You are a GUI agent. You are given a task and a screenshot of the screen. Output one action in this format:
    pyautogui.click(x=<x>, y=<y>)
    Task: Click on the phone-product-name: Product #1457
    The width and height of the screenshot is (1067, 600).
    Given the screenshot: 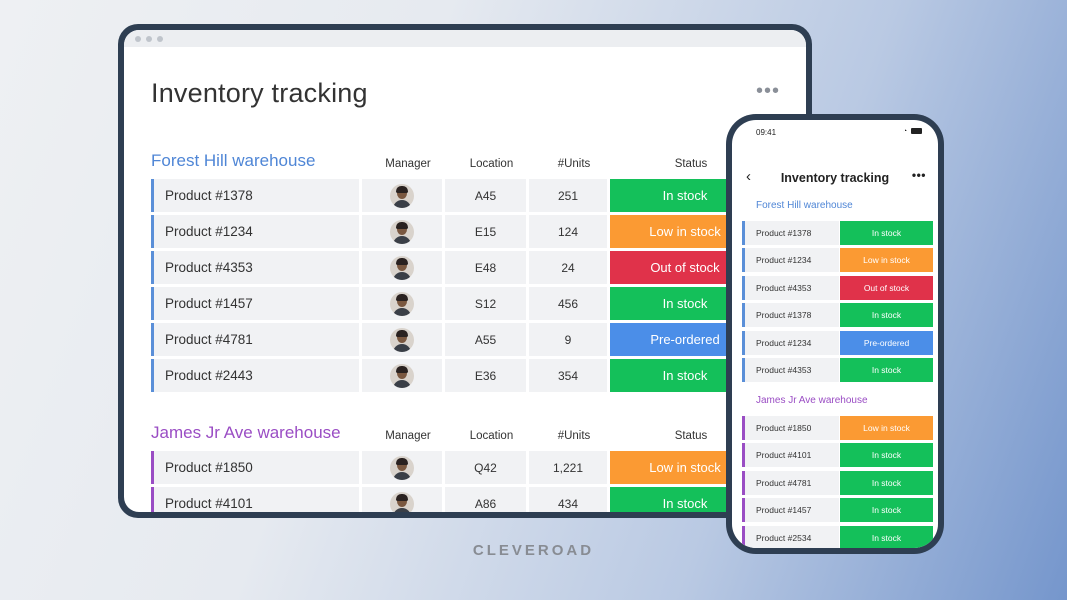 What is the action you would take?
    pyautogui.click(x=790, y=510)
    